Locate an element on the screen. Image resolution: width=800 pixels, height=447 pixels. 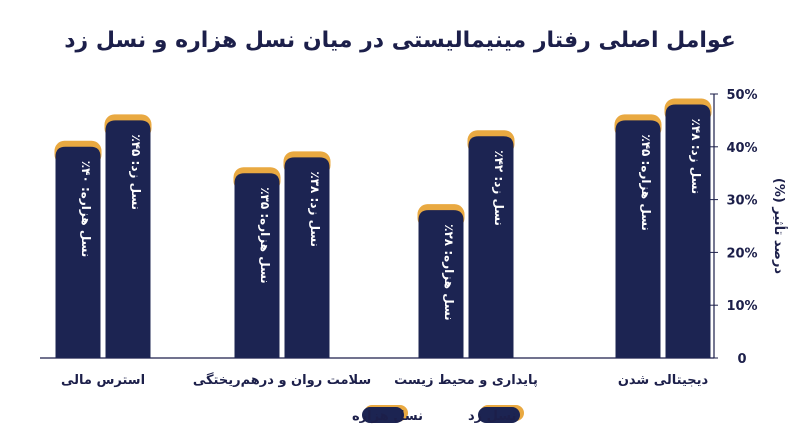
bar-data-label: نسل هزاره: ۲۸٪ is located at coordinates (449, 272).